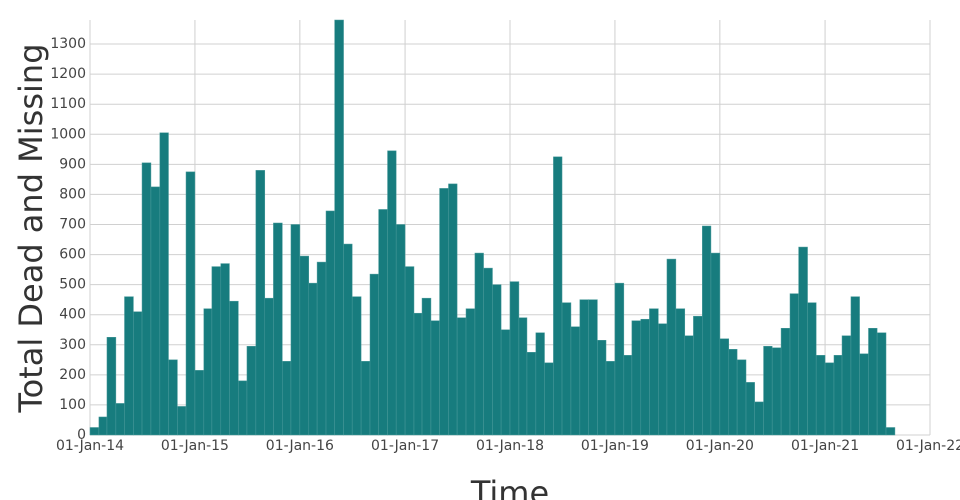 This screenshot has height=500, width=960. What do you see at coordinates (720, 446) in the screenshot?
I see `x-tick-label: 01-Jan-20` at bounding box center [720, 446].